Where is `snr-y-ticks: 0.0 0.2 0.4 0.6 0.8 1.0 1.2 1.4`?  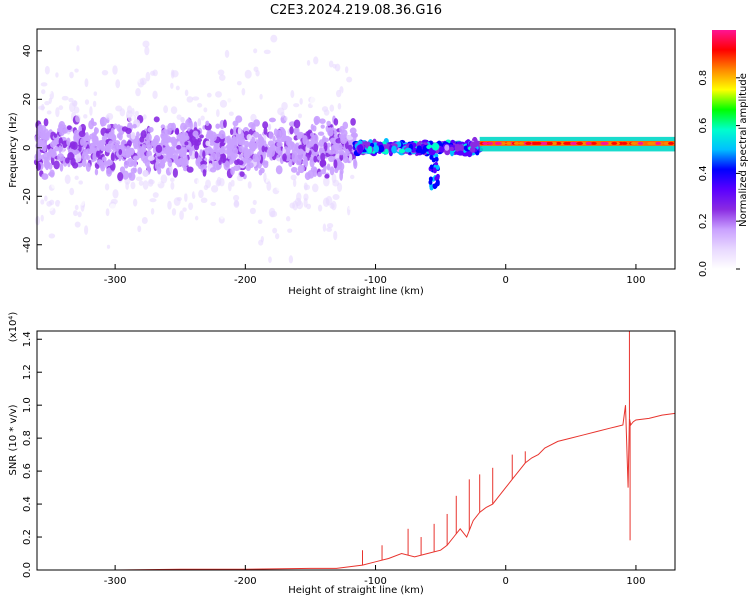 snr-y-ticks: 0.0 0.2 0.4 0.6 0.8 1.0 1.2 1.4 is located at coordinates (32, 454).